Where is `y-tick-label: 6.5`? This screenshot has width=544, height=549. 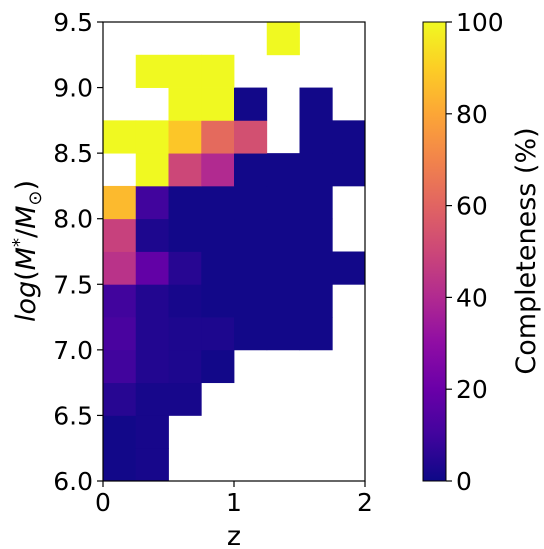 y-tick-label: 6.5 is located at coordinates (73, 415).